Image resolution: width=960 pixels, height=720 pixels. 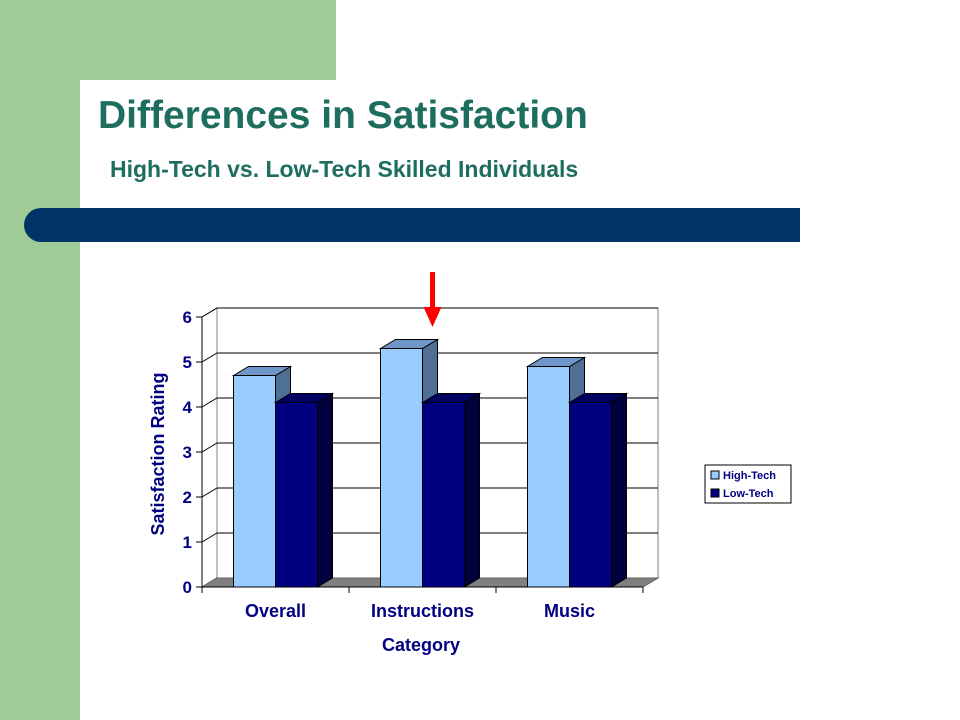 I want to click on chart-bars, so click(x=430, y=463).